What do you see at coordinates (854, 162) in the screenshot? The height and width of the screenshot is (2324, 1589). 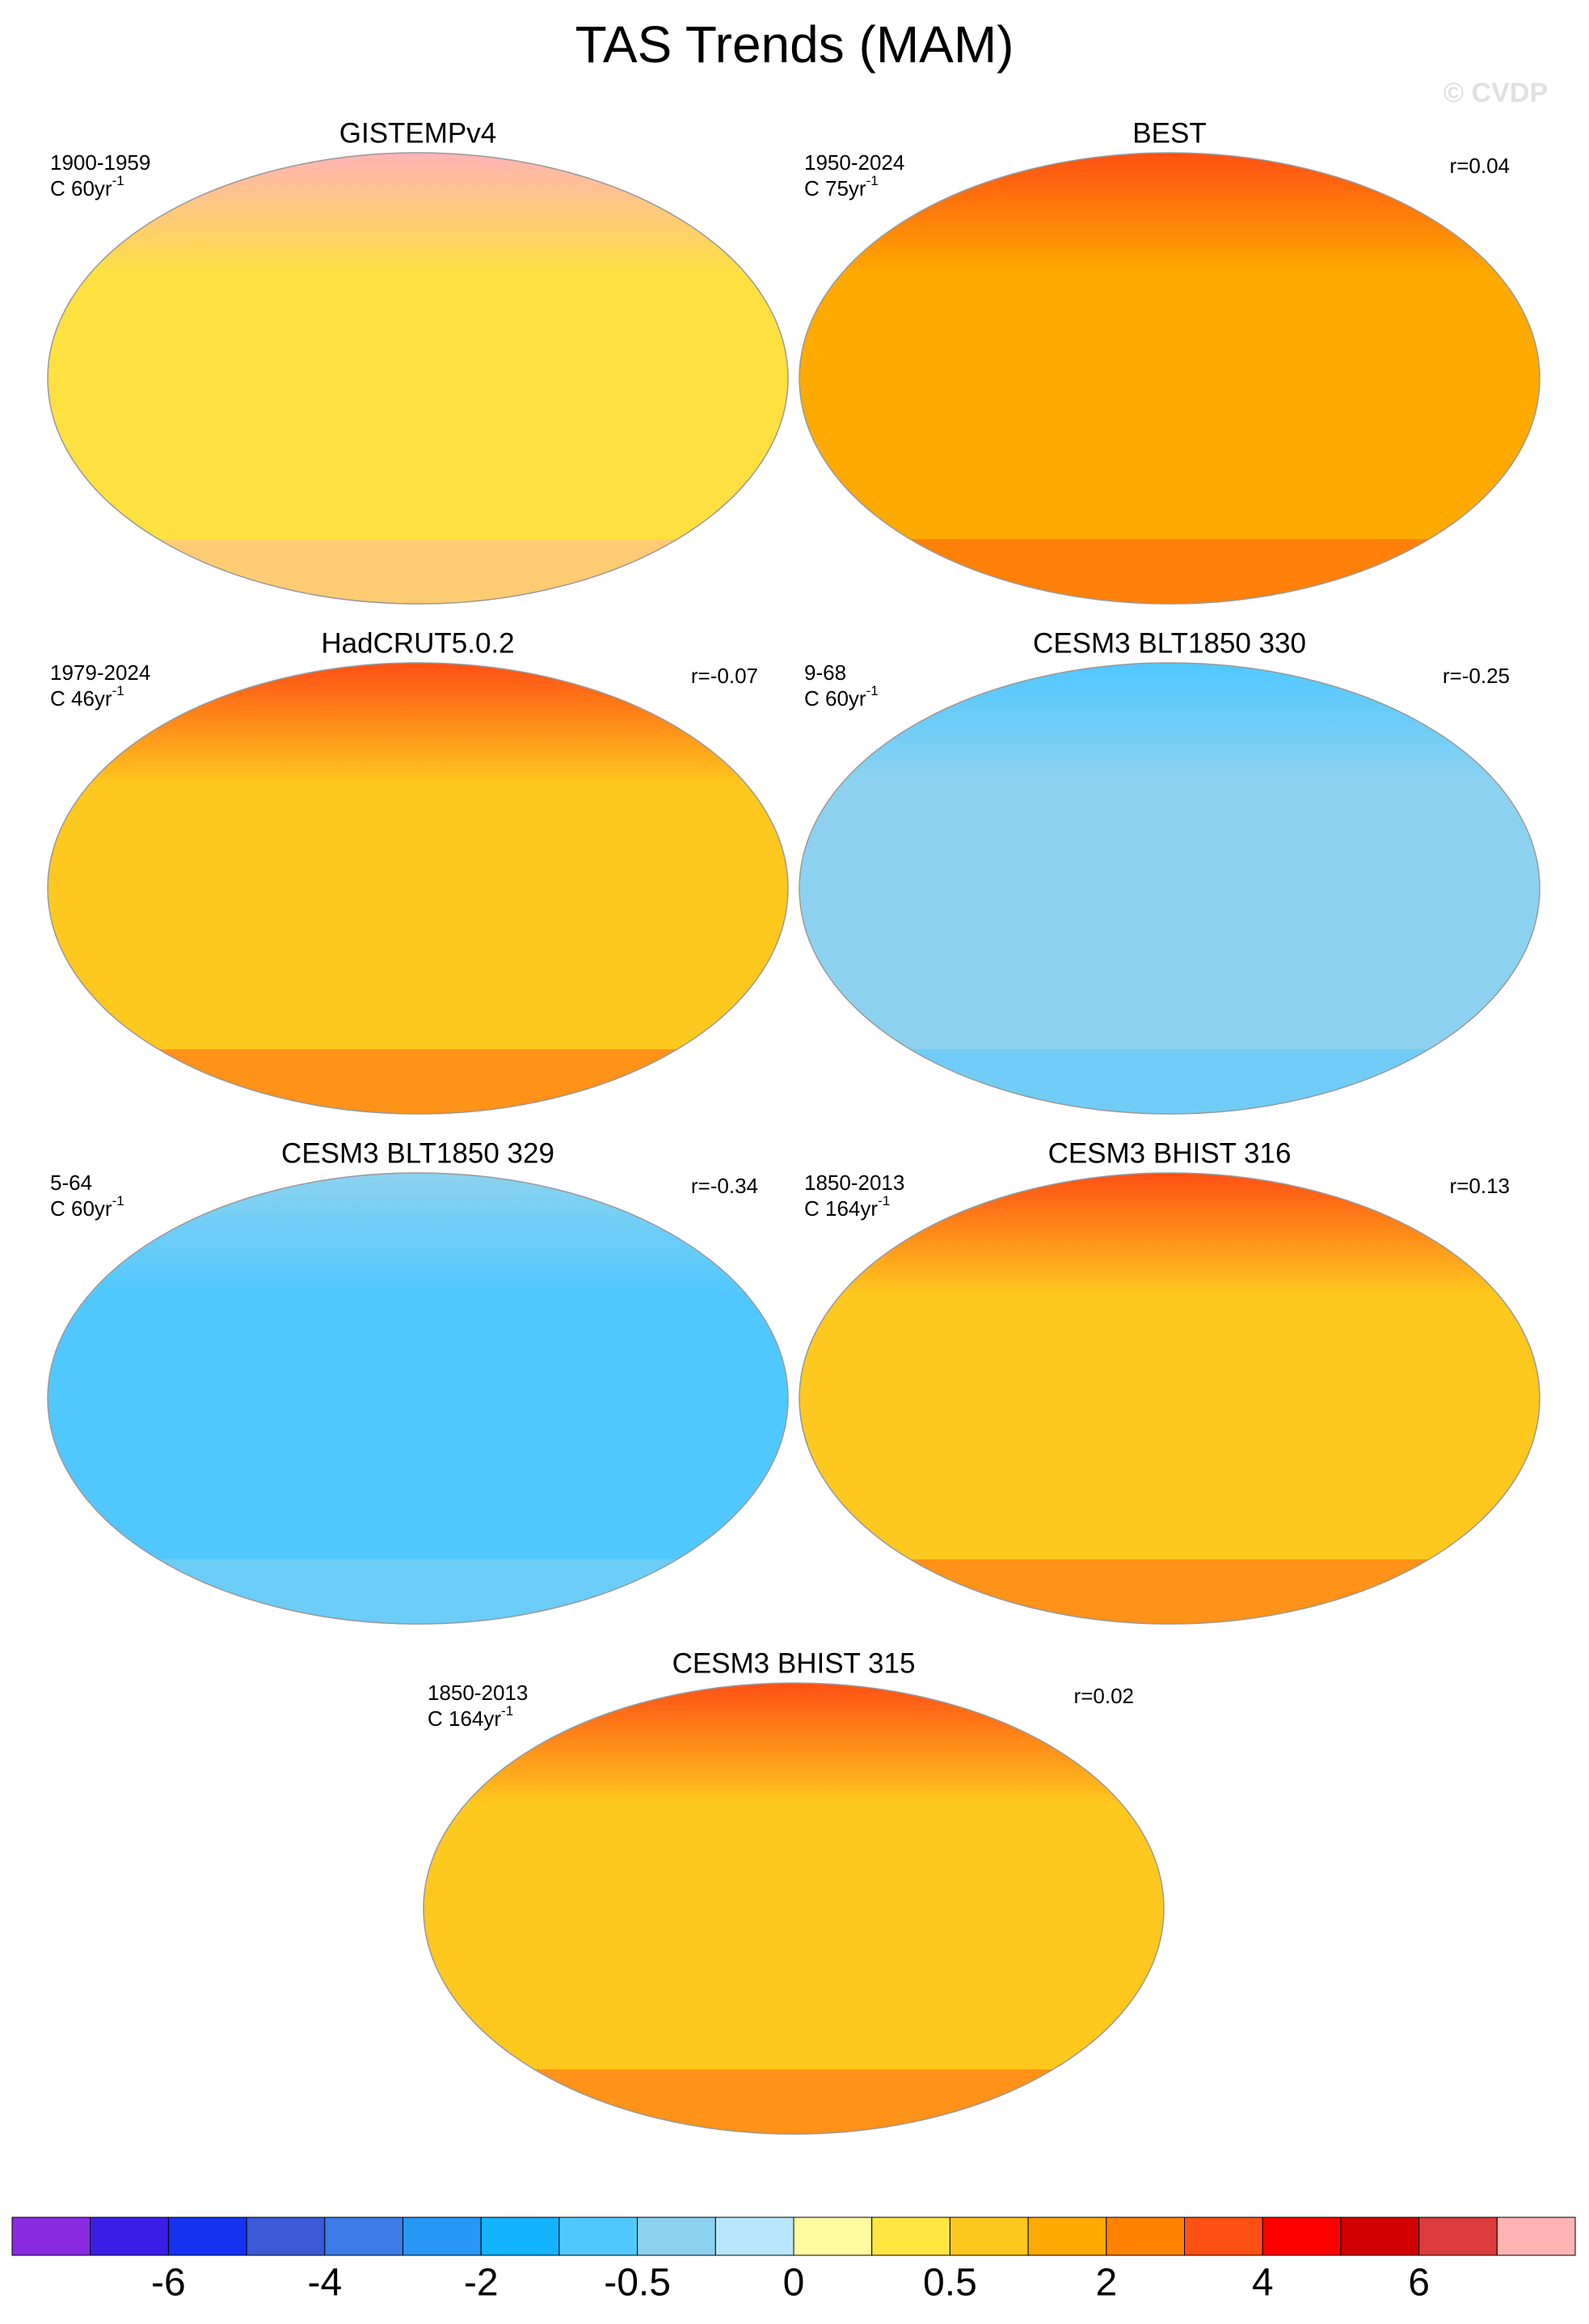 I see `panel-period: 1950-2024` at bounding box center [854, 162].